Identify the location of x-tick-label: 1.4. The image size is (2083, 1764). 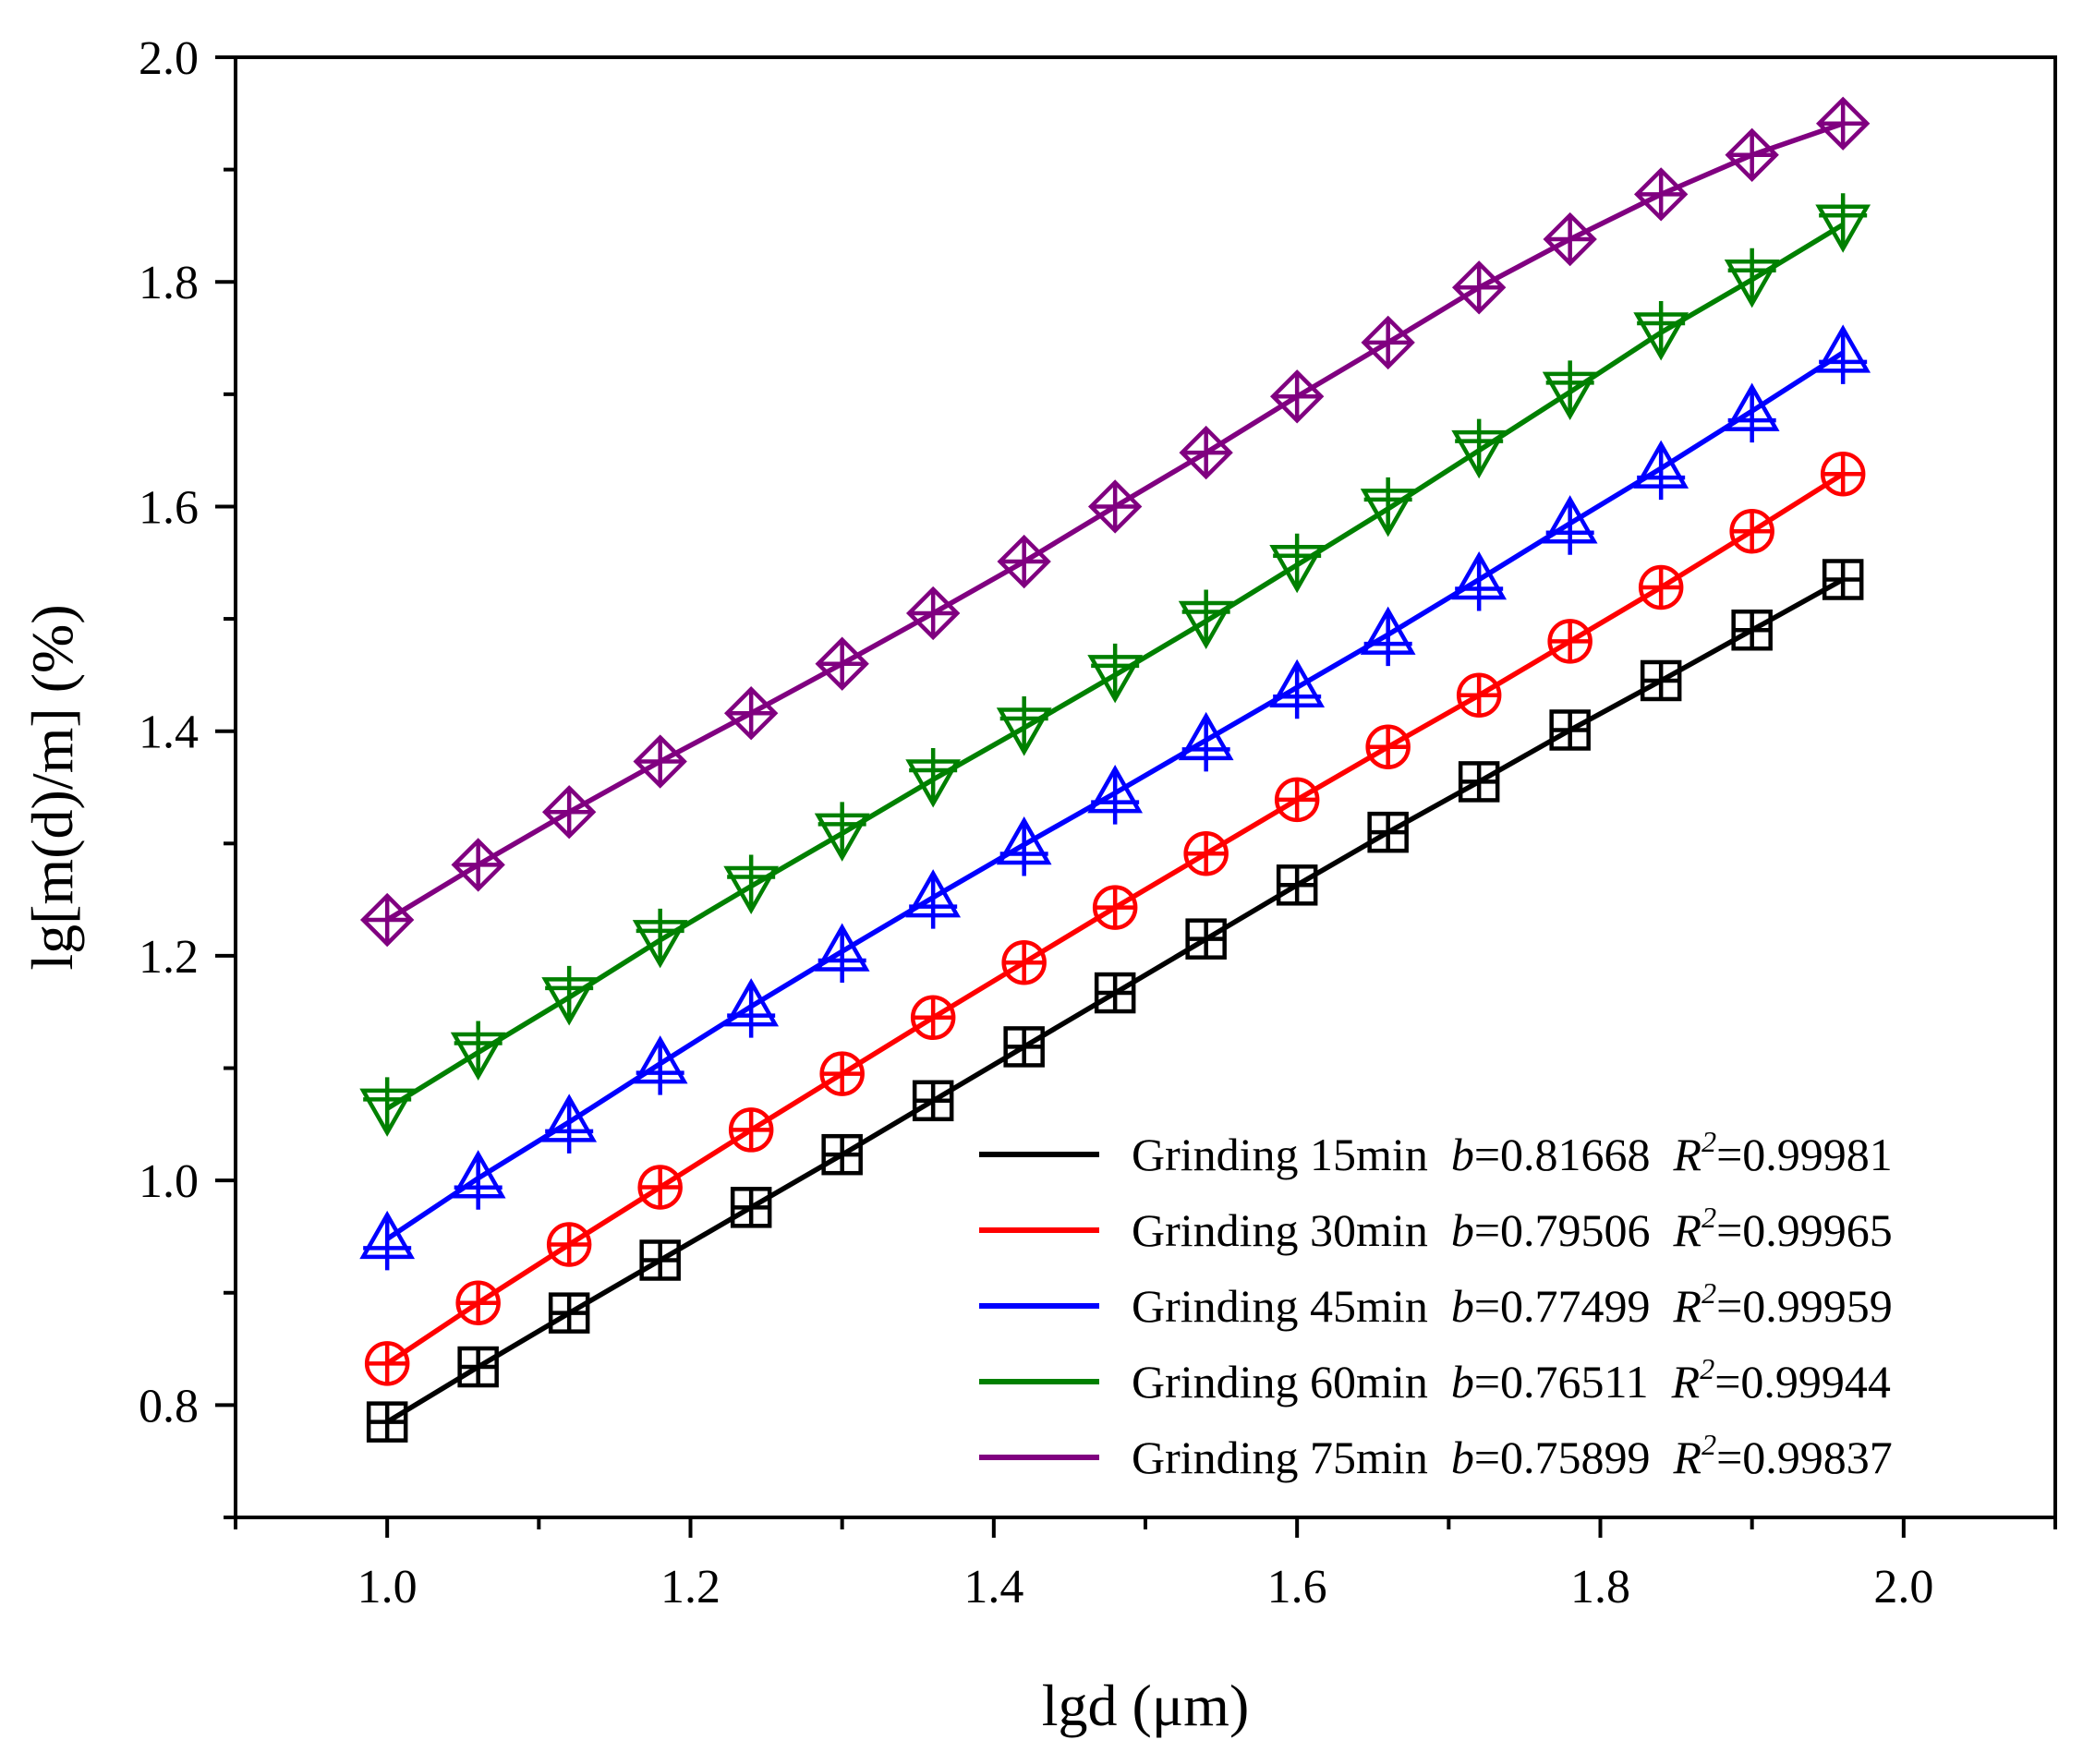
(993, 1587).